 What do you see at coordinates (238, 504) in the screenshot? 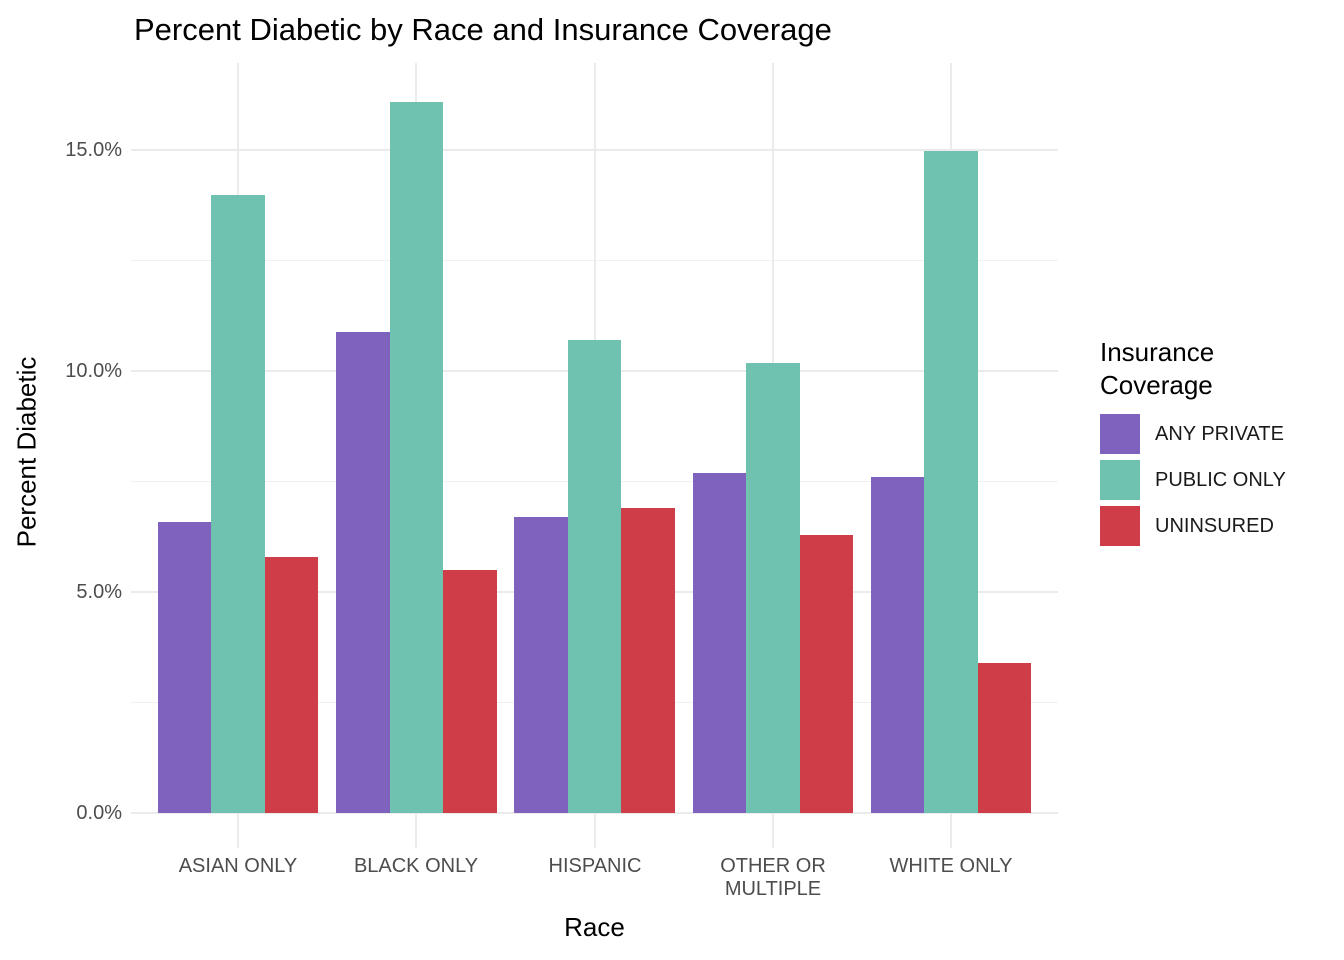
I see `bar-asian-only-public-only` at bounding box center [238, 504].